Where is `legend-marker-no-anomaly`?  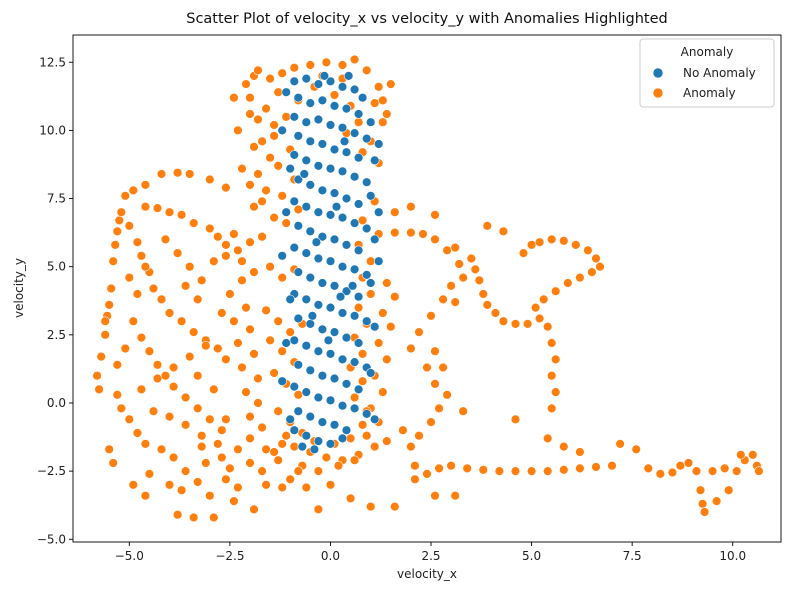 legend-marker-no-anomaly is located at coordinates (658, 73).